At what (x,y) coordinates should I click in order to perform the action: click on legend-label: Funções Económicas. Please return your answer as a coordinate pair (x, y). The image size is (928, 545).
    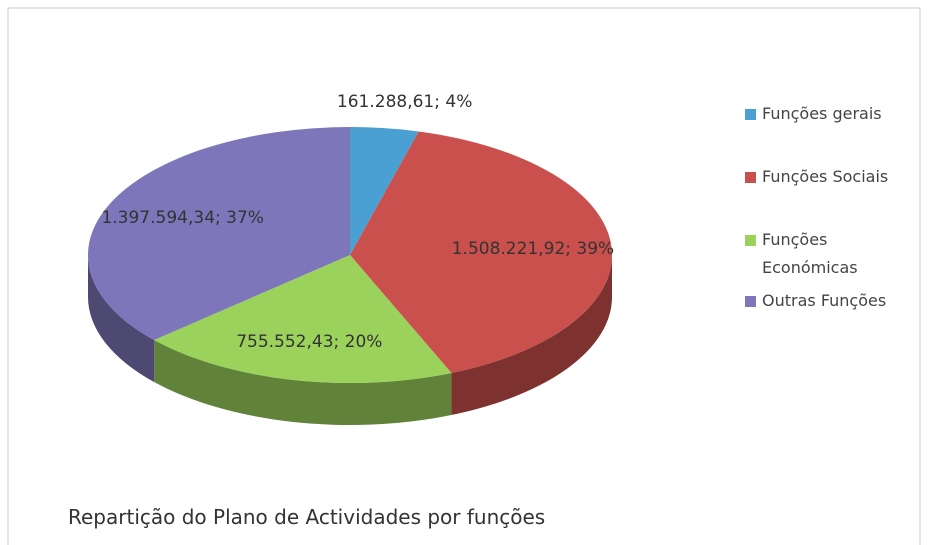
    Looking at the image, I should click on (810, 253).